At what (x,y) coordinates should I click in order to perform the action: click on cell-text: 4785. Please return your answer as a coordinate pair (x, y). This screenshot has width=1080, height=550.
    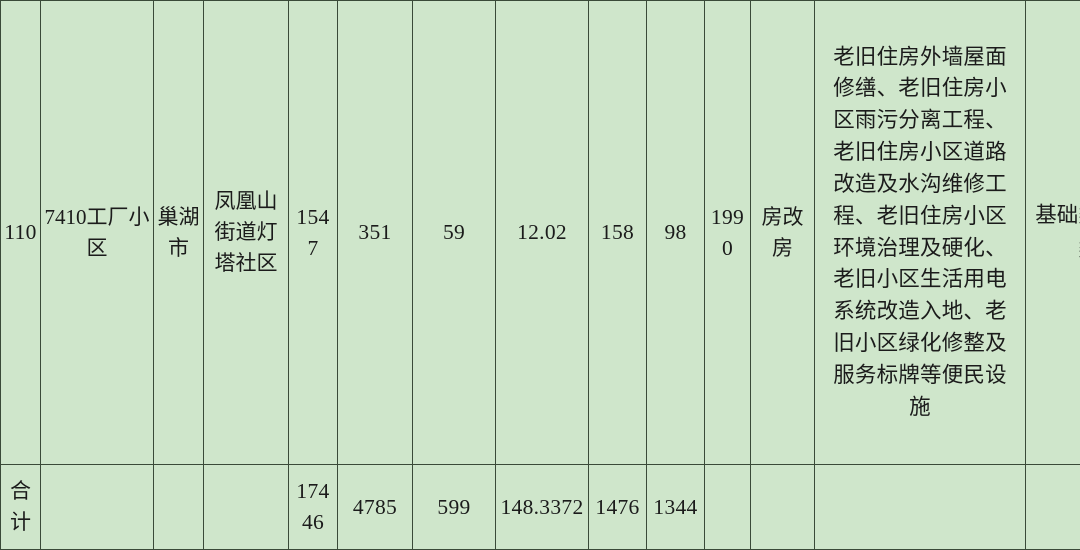
    Looking at the image, I should click on (375, 507).